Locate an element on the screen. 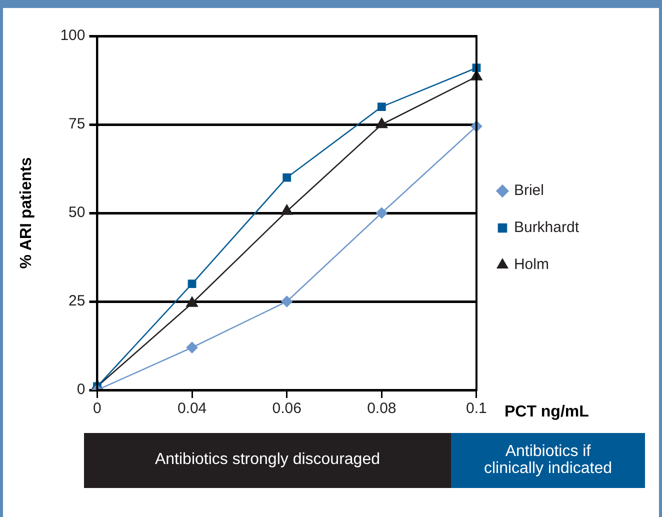  x-tick-label: 0.1 is located at coordinates (476, 409).